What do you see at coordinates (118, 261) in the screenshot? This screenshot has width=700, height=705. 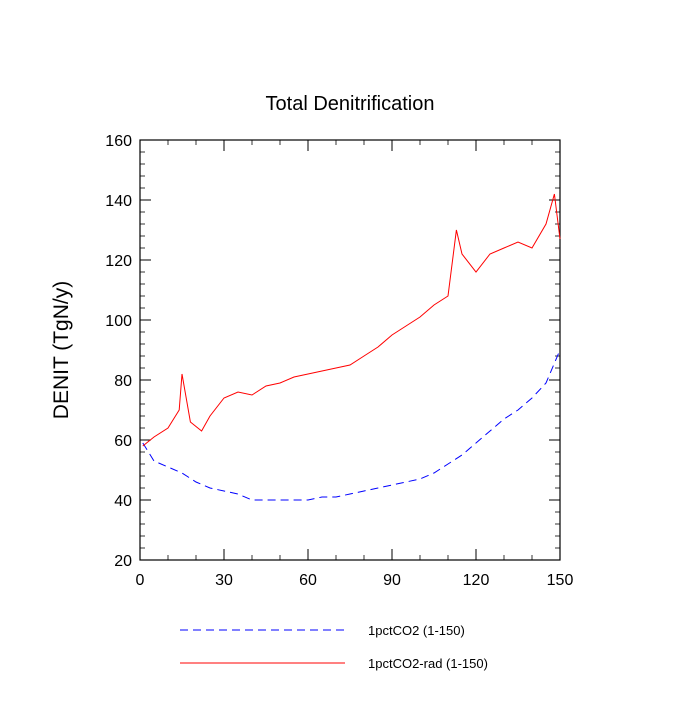 I see `y-tick-label: 120` at bounding box center [118, 261].